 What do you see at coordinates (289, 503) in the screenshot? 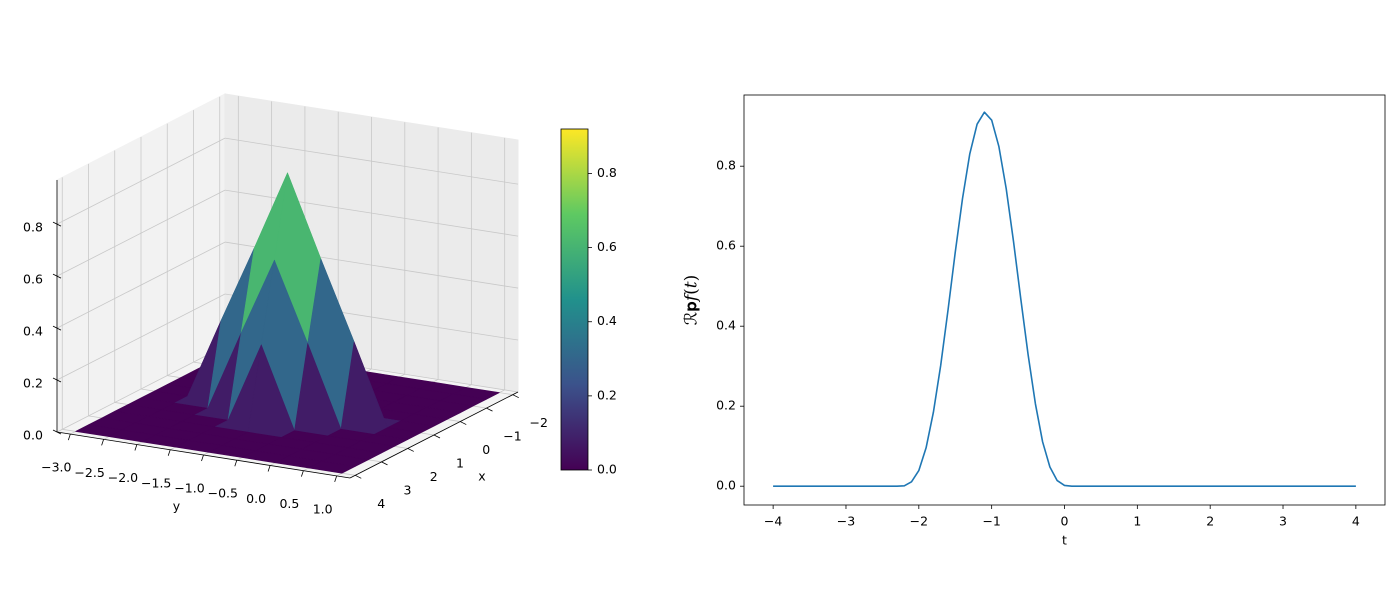
I see `y-tick-label: 0.5` at bounding box center [289, 503].